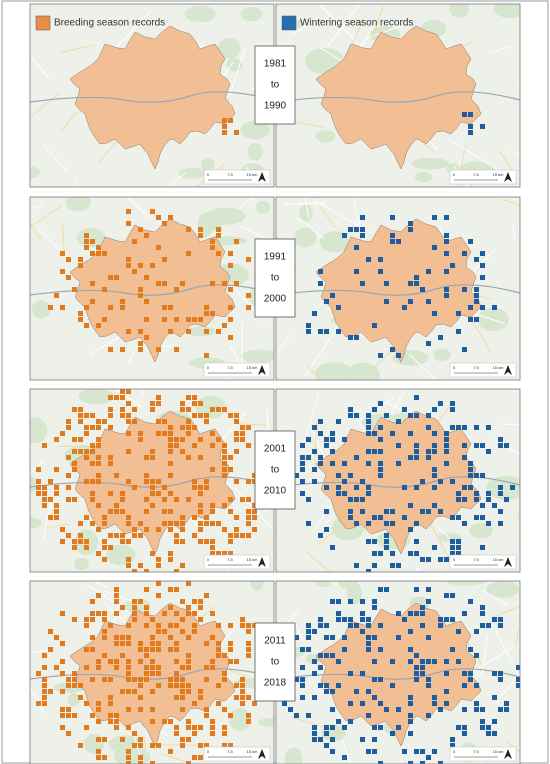  Describe the element at coordinates (398, 672) in the screenshot. I see `map-body` at that location.